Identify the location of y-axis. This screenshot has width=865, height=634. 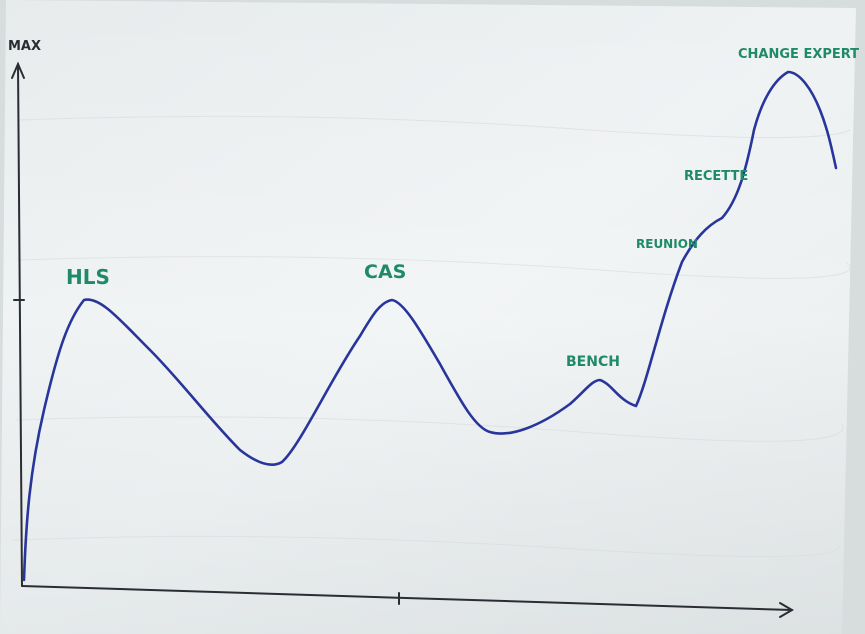
(20, 325).